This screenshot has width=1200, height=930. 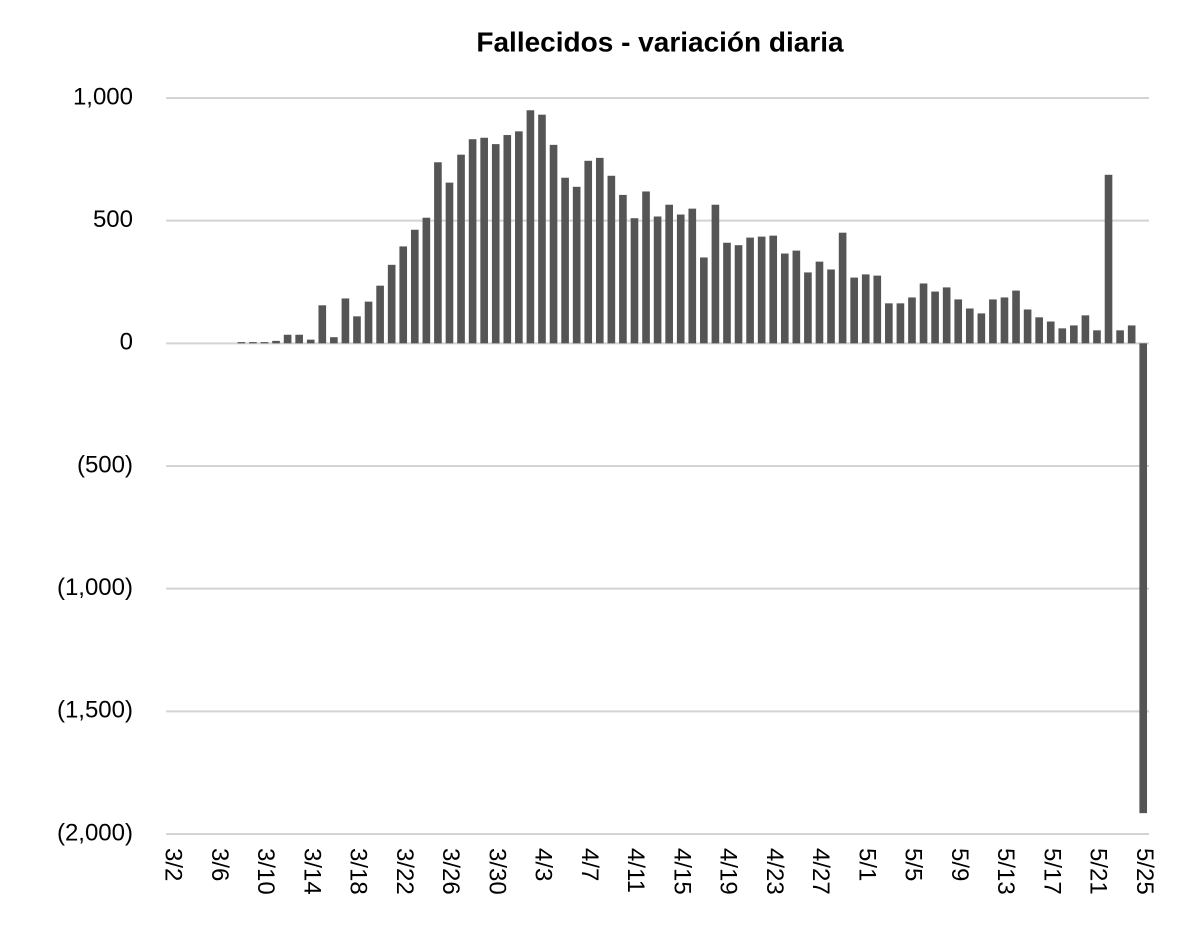 I want to click on x-tick-label: 3/14, so click(x=311, y=871).